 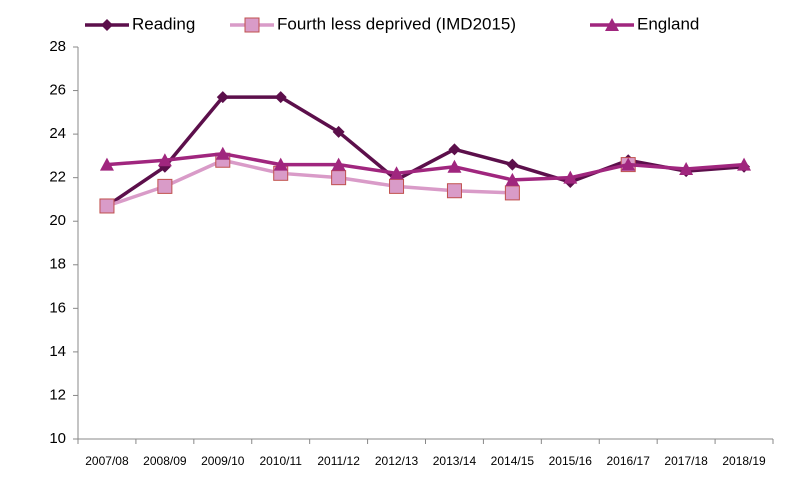 What do you see at coordinates (57, 264) in the screenshot?
I see `y-tick-label: 18` at bounding box center [57, 264].